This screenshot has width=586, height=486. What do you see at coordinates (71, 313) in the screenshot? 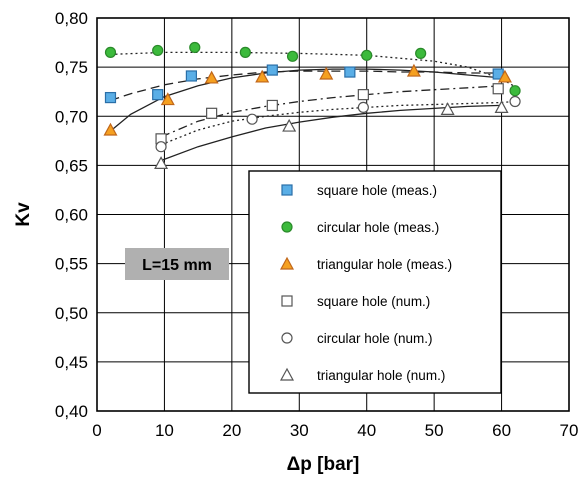
I see `y-tick-label: 0,50` at bounding box center [71, 313].